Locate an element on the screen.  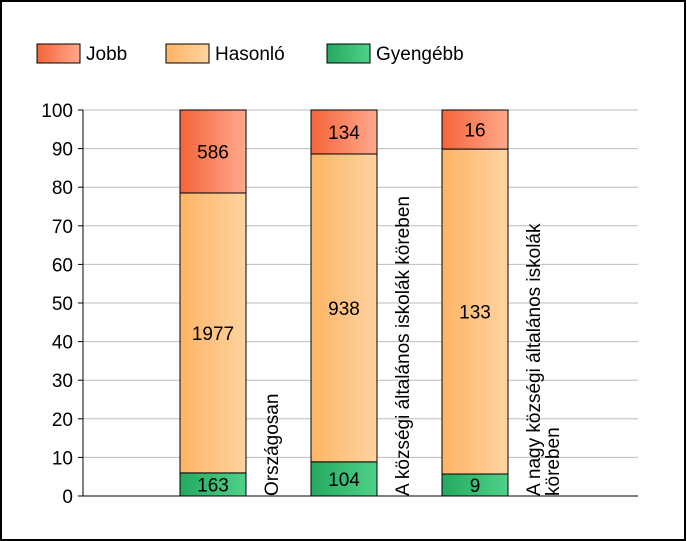
legend-label: Hasonló is located at coordinates (250, 54).